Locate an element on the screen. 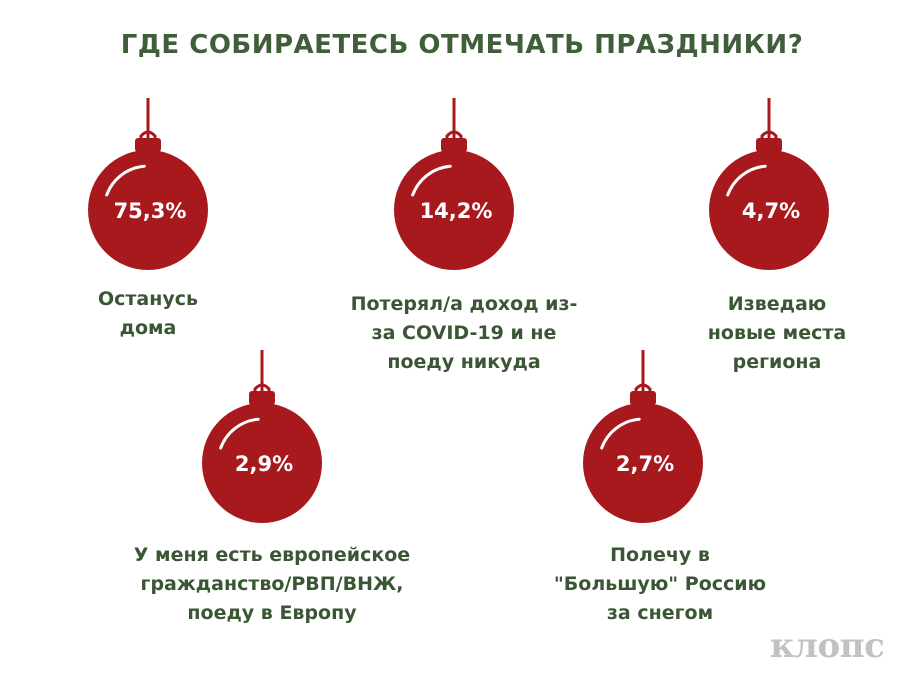 This screenshot has height=693, width=924. category-label-line: поеду в Европу is located at coordinates (272, 613).